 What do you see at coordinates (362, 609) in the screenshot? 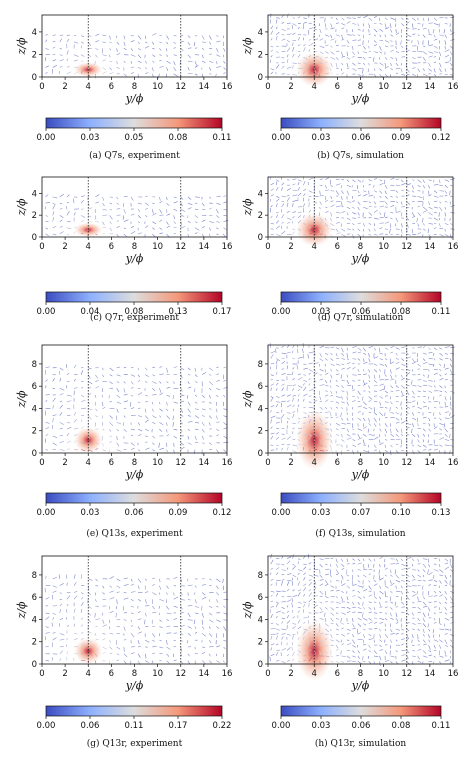
I see `vector-field` at bounding box center [362, 609].